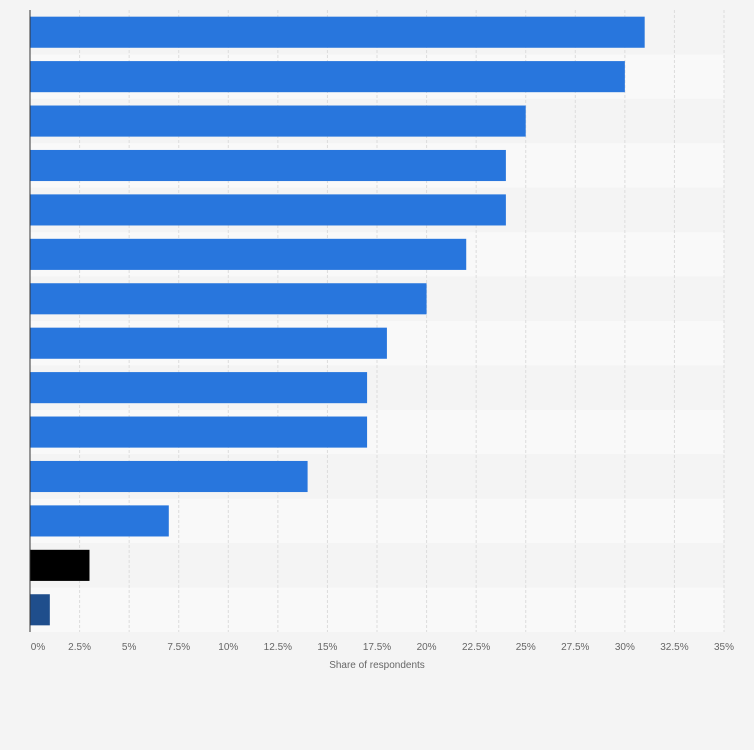 Image resolution: width=754 pixels, height=750 pixels. Describe the element at coordinates (178, 647) in the screenshot. I see `x-tick-label: 7.5%` at that location.